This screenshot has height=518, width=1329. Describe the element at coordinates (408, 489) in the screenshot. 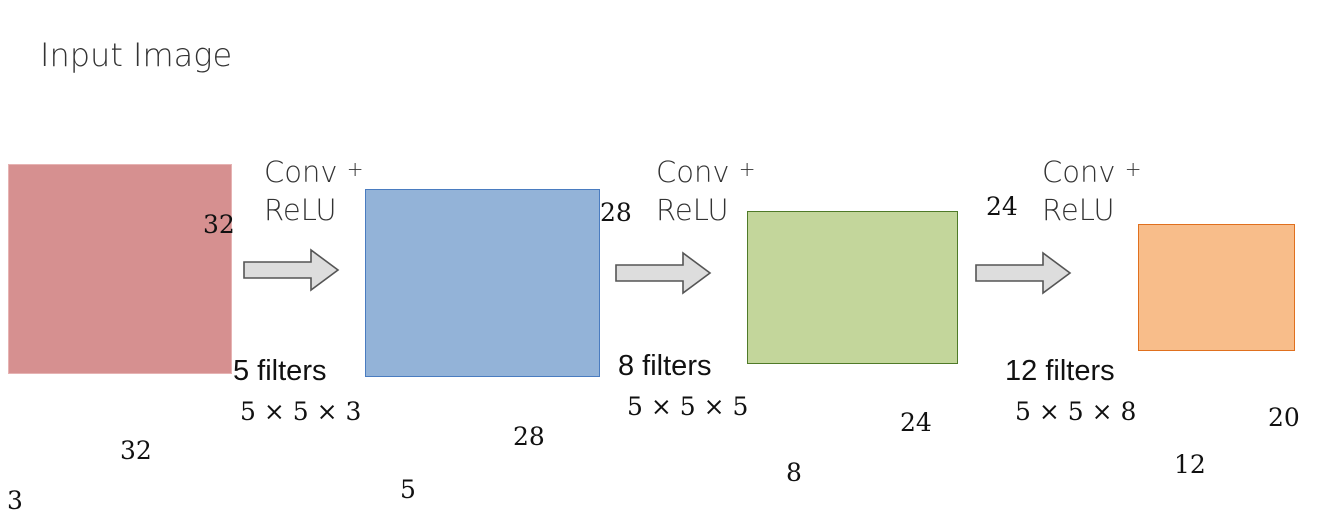

I see `stage1-out-depth-label: 5` at that location.